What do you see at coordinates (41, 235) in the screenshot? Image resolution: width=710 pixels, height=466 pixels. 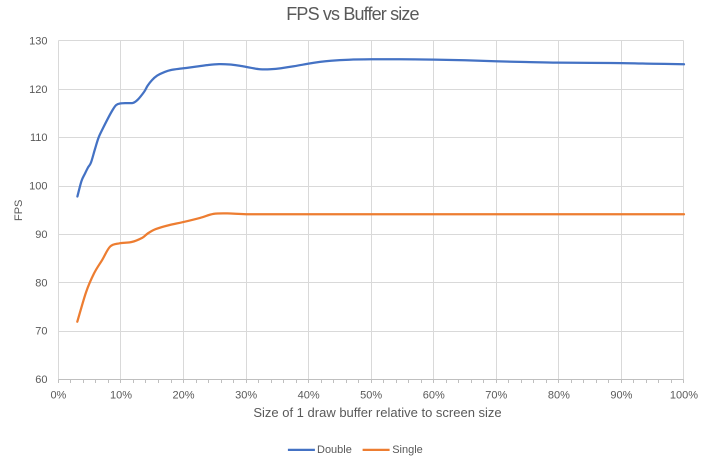 I see `svg-text: 90` at bounding box center [41, 235].